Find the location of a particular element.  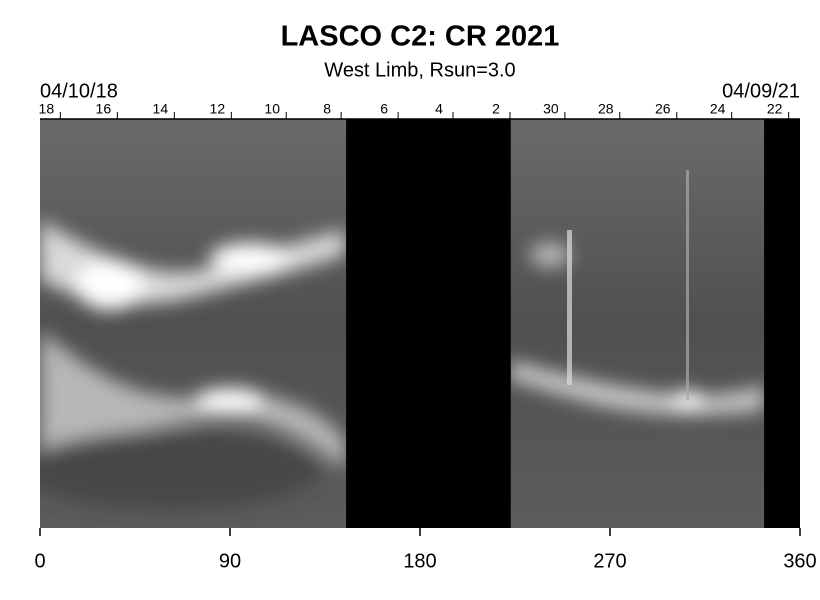

x-tick-label: 90 is located at coordinates (230, 561).